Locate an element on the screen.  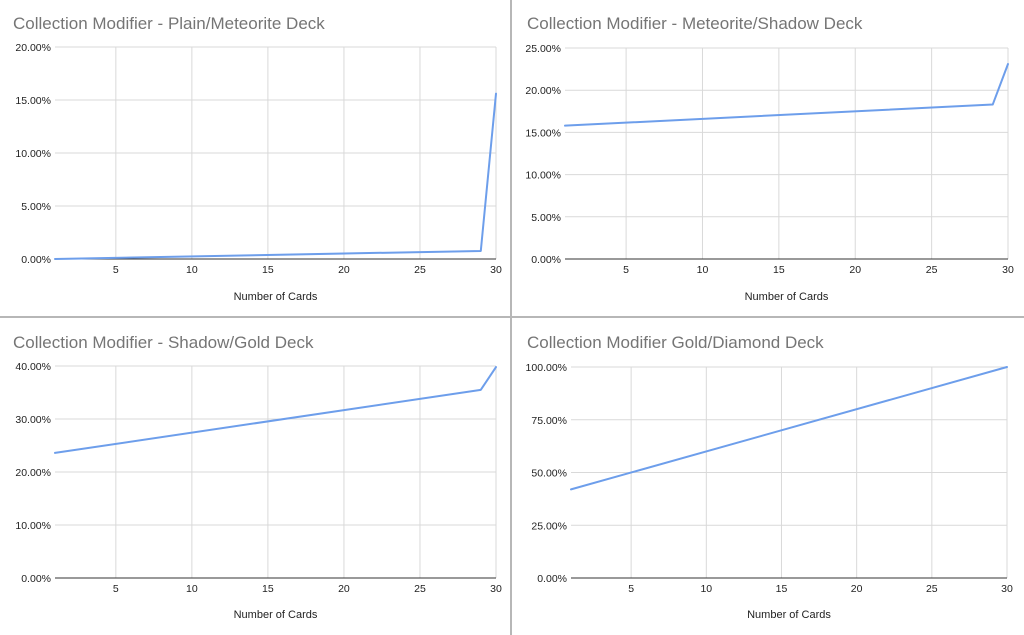
y-tick-label: 75.00% is located at coordinates (549, 421).